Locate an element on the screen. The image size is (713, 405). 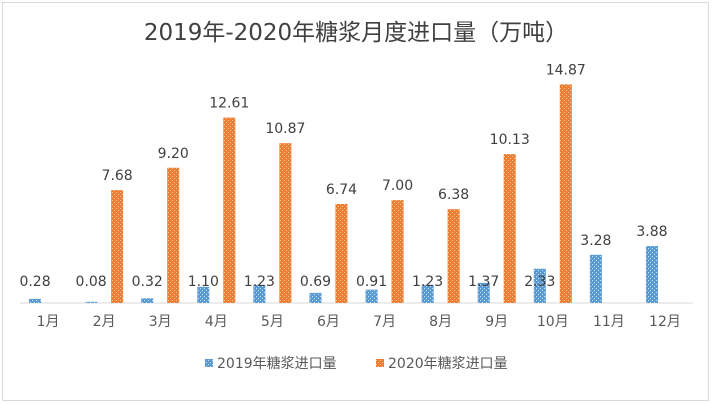
data-label: 7.68 is located at coordinates (117, 176).